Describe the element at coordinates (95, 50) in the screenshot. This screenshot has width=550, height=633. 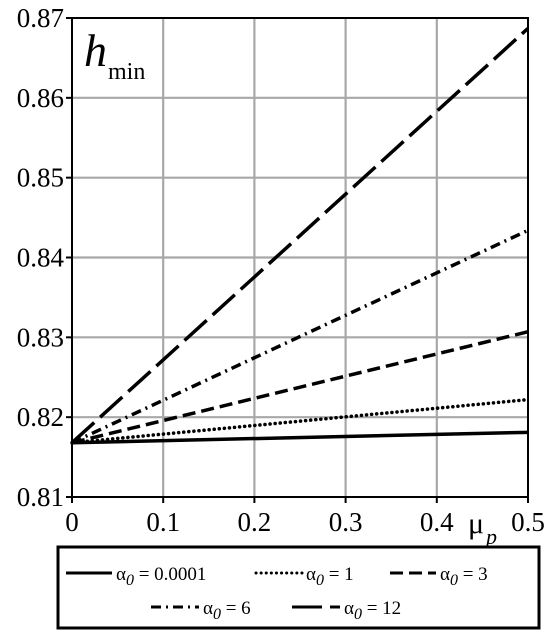
I see `y-axis-label: h` at that location.